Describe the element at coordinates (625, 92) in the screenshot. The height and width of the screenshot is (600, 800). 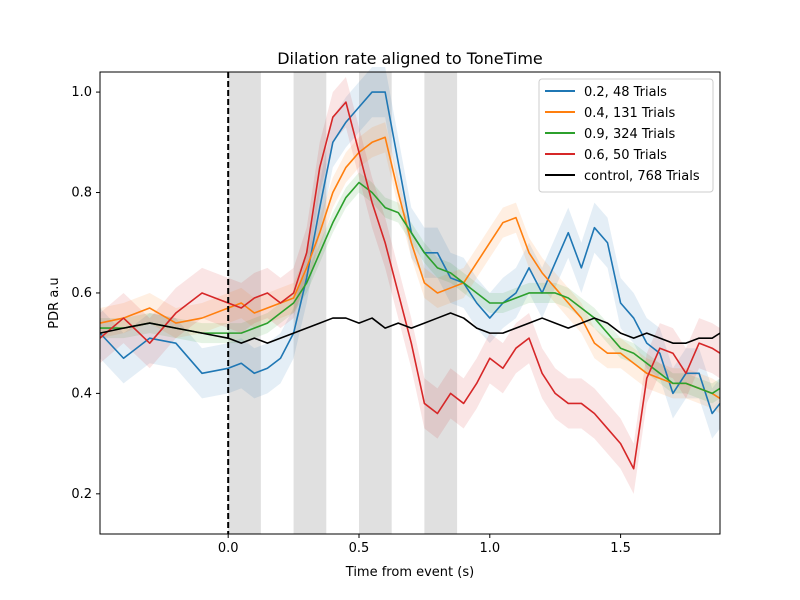
I see `legend-label: 0.2, 48 Trials` at that location.